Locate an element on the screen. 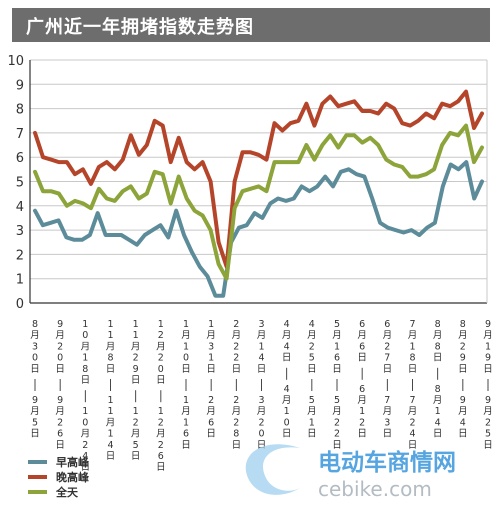 The height and width of the screenshot is (514, 500). y-tick-label: 10 is located at coordinates (15, 61).